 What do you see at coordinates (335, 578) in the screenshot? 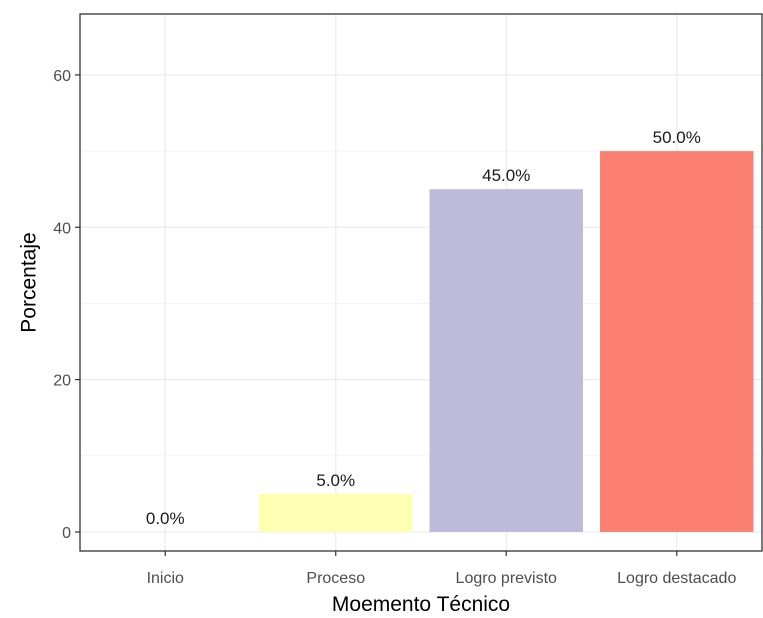
I see `x-tick-label: Proceso` at bounding box center [335, 578].